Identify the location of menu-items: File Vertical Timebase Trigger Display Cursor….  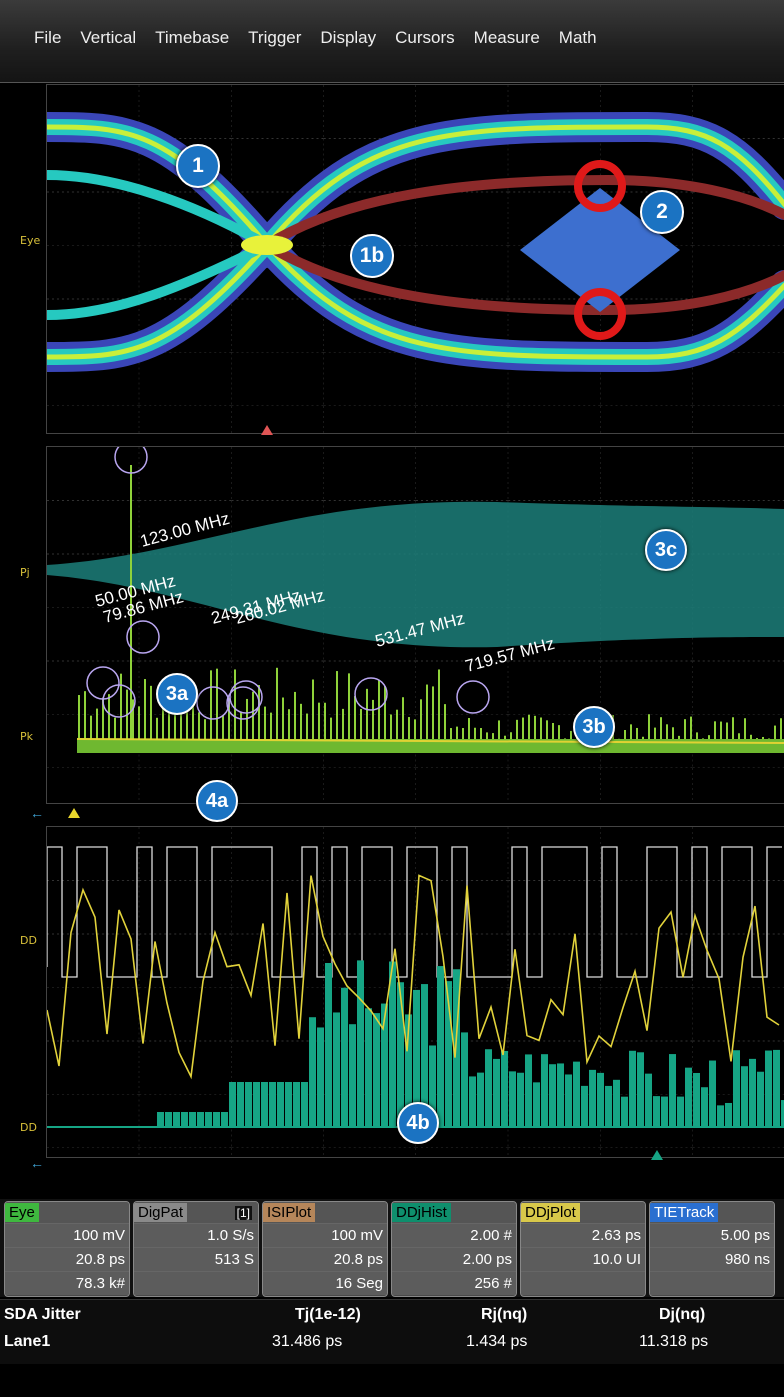
(325, 38).